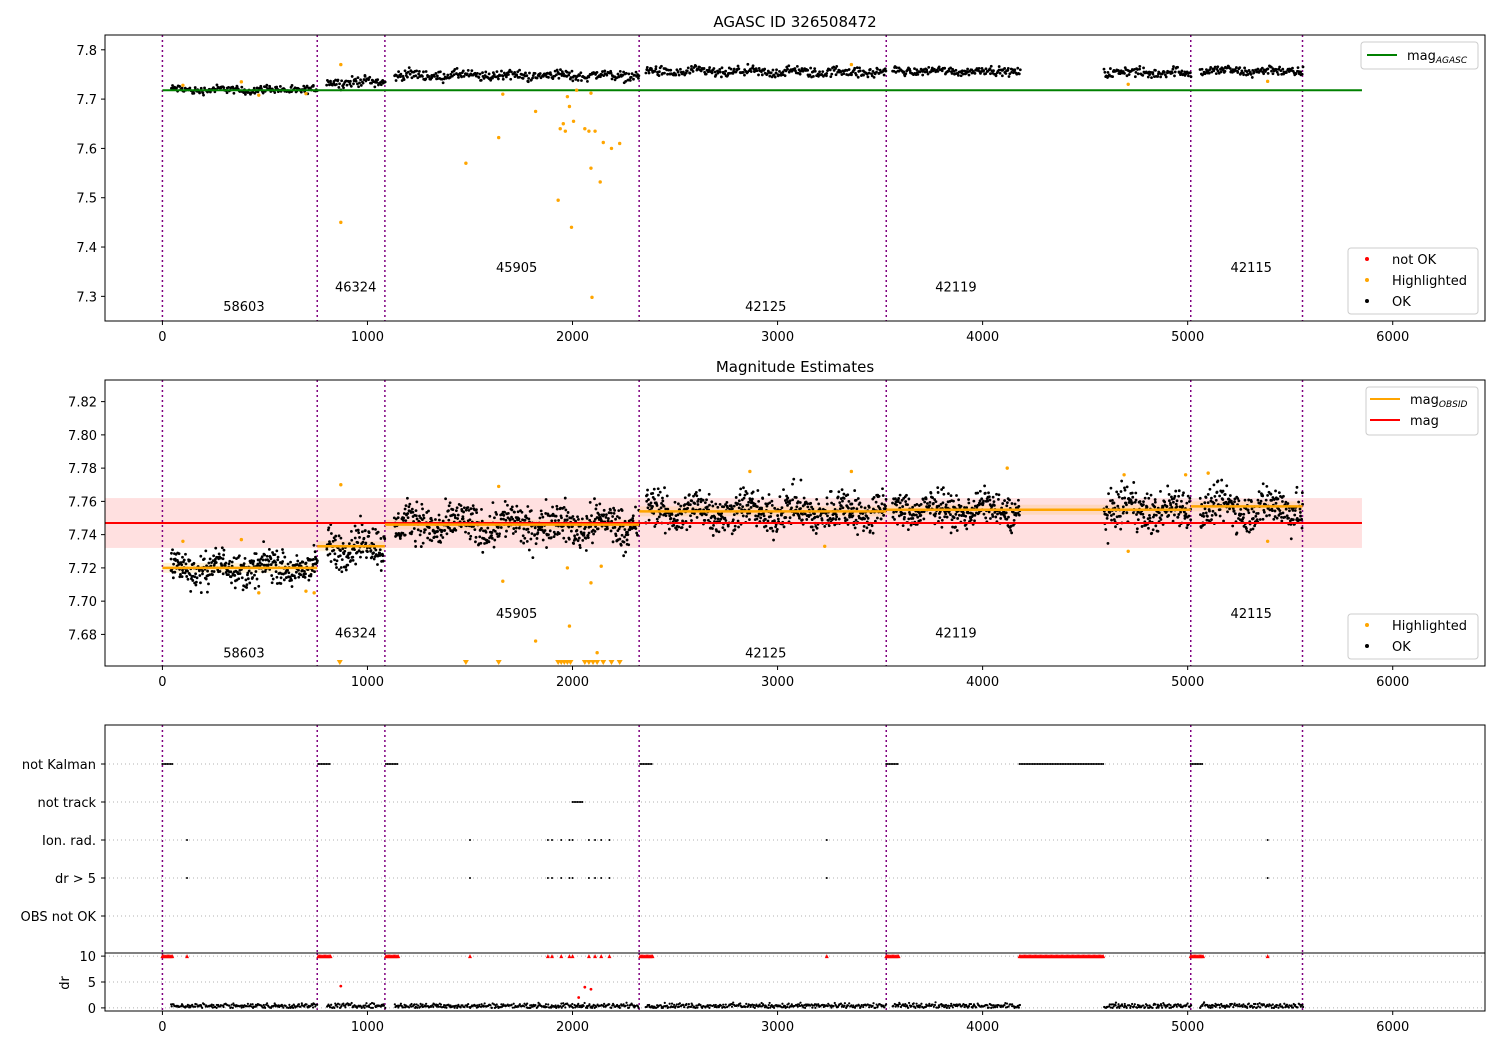  I want to click on p1-highlighted-point, so click(503, 94).